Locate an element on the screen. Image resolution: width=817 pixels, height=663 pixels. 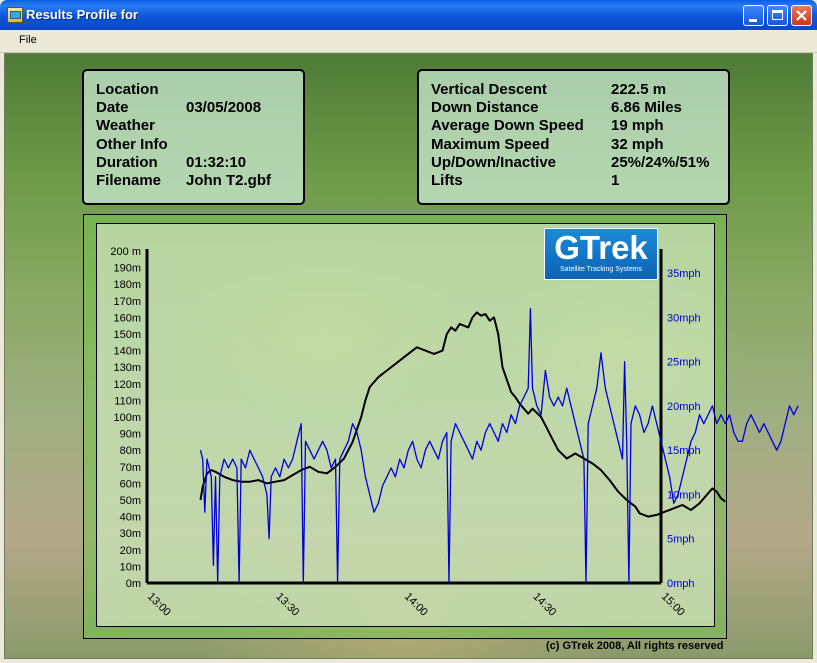
y-left-tick-label: 90m is located at coordinates (130, 435).